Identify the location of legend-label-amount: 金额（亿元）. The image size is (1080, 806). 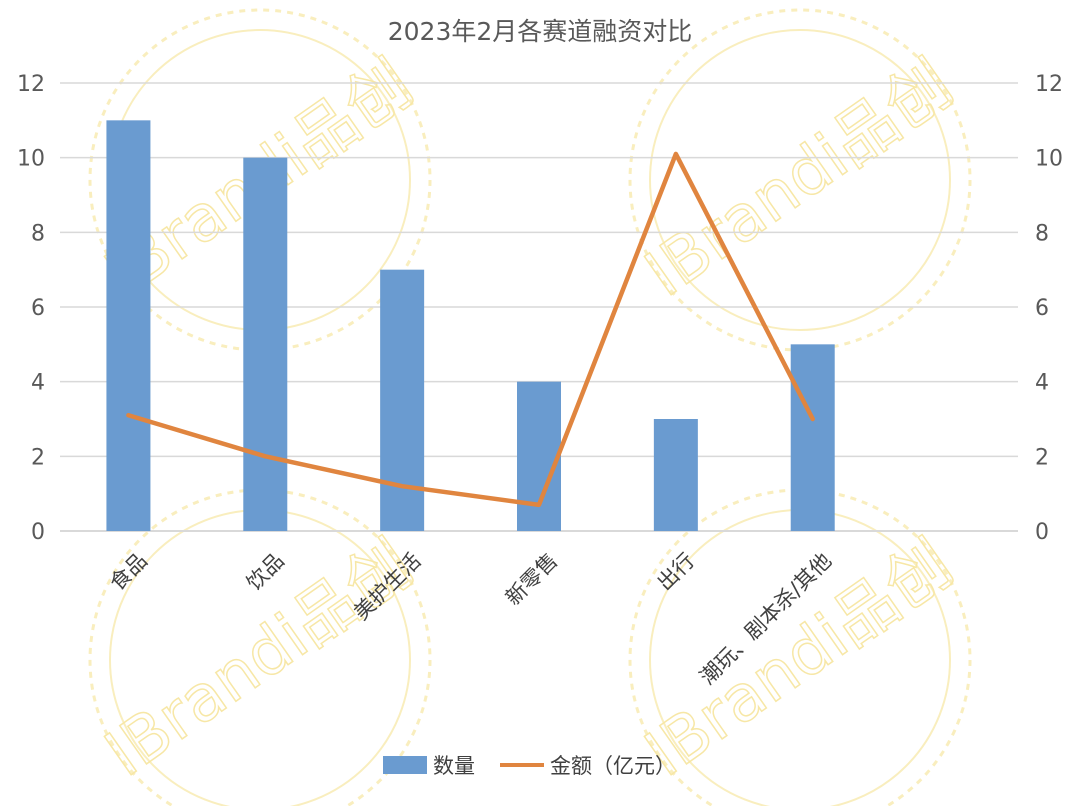
(613, 766).